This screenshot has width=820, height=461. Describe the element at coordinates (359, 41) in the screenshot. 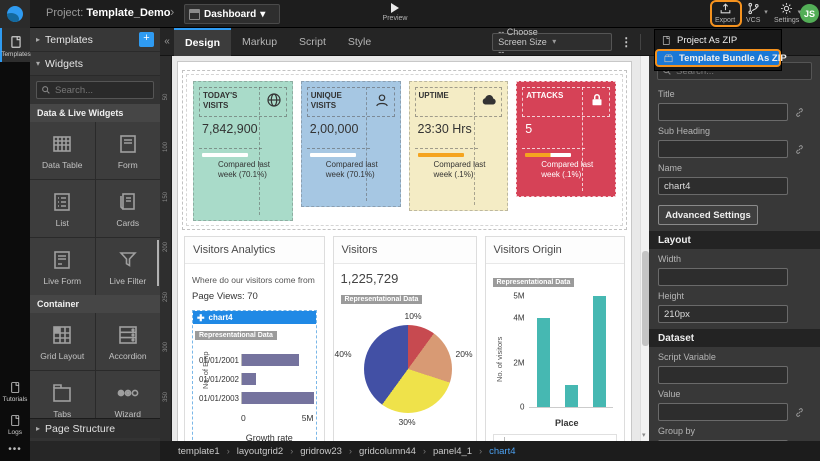

I see `tab-style: Style` at that location.